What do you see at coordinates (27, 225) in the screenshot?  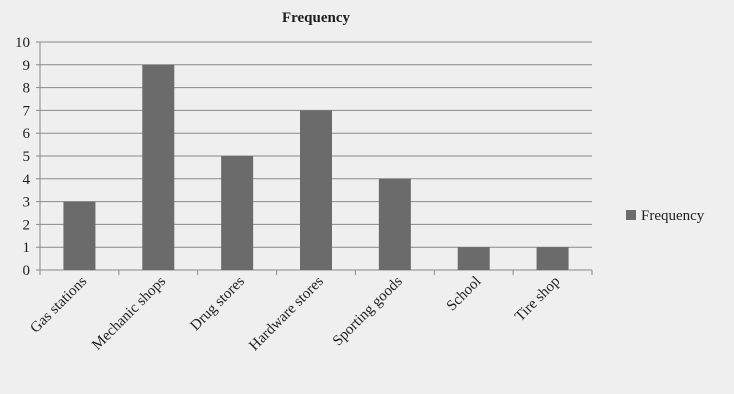 I see `y-tick-label: 2` at bounding box center [27, 225].